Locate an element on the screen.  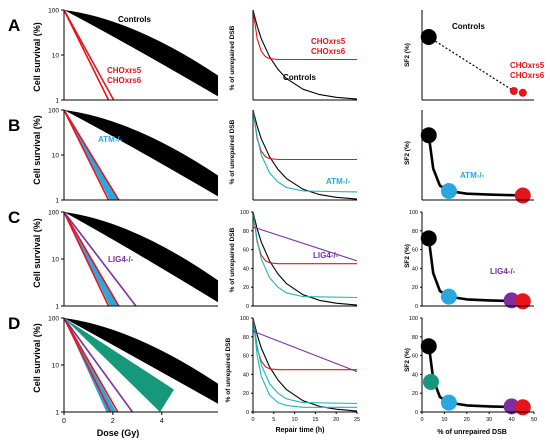
dsb-curve-controls-a is located at coordinates (305, 54).